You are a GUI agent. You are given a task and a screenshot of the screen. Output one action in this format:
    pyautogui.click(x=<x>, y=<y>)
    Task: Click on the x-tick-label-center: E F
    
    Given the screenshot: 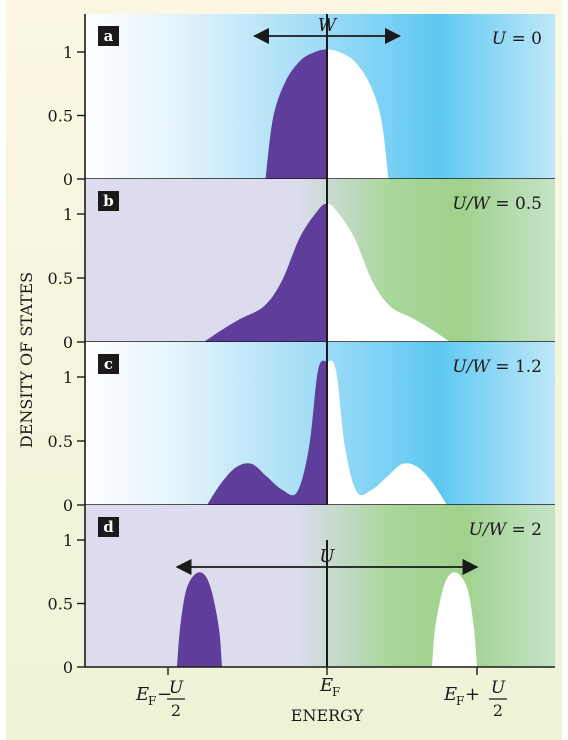 What is the action you would take?
    pyautogui.click(x=329, y=687)
    